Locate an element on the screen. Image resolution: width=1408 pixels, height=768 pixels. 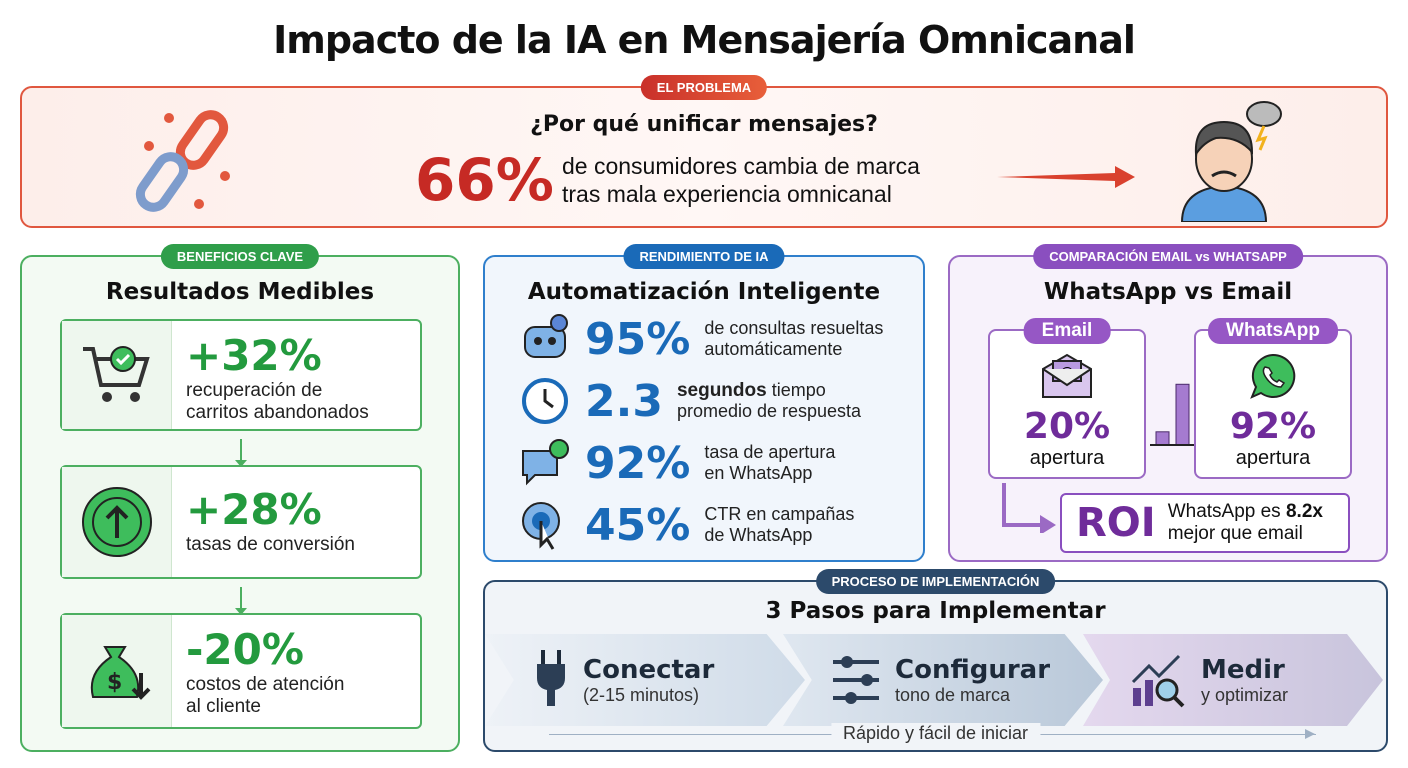
step-sub: y optimizar is located at coordinates (1245, 694).